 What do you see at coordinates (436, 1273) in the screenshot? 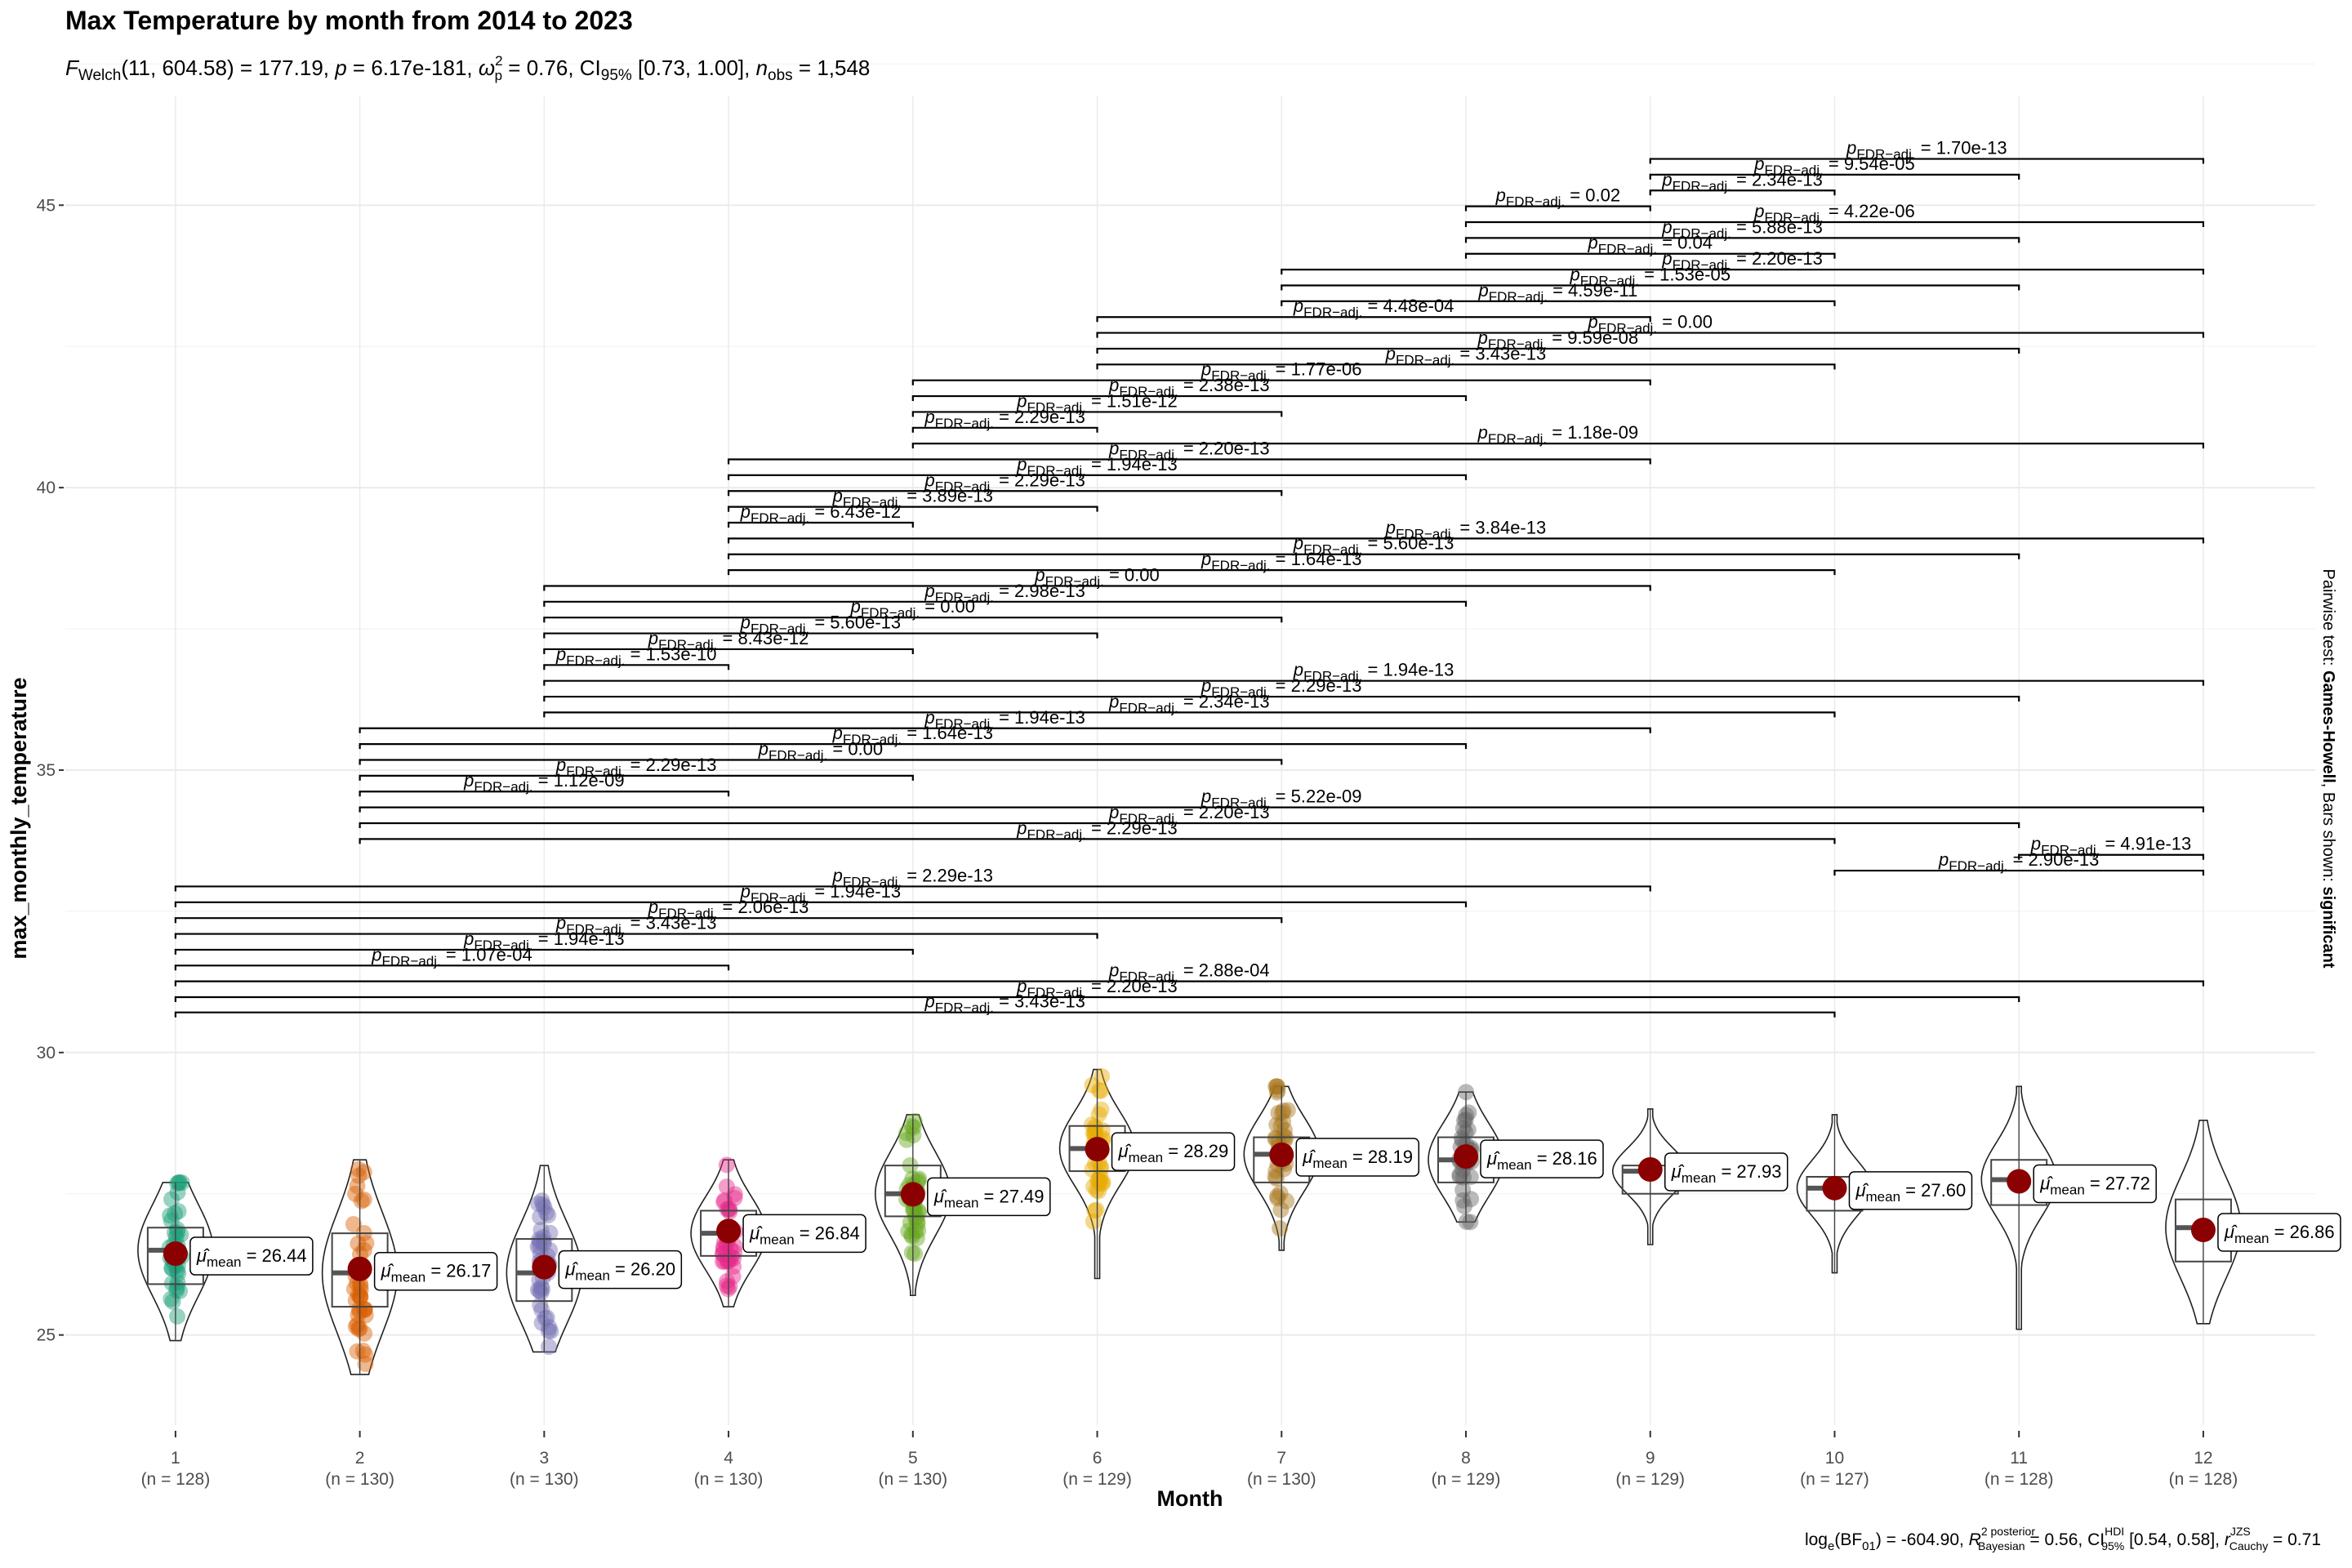
I see `mean-label: μ̂mean = 26.17` at bounding box center [436, 1273].